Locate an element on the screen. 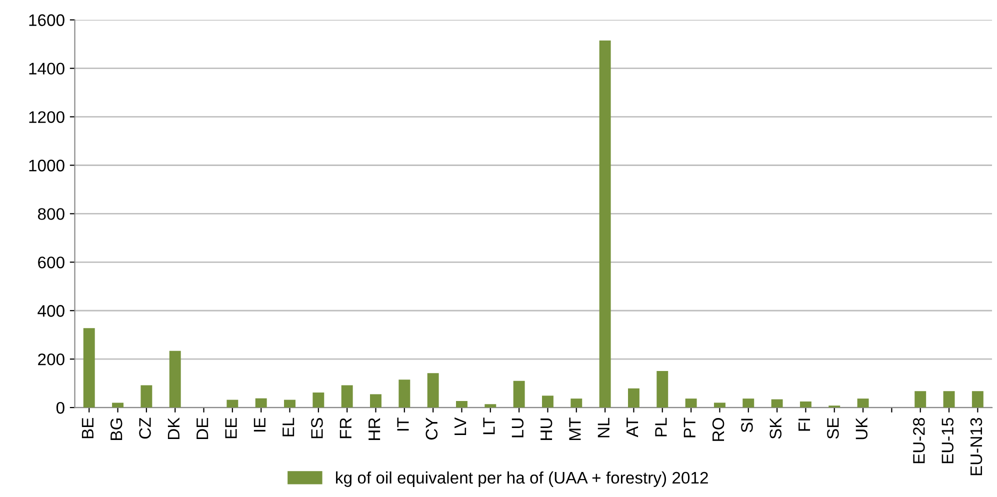 Image resolution: width=997 pixels, height=497 pixels. y-tick-label: 1200 is located at coordinates (46, 117).